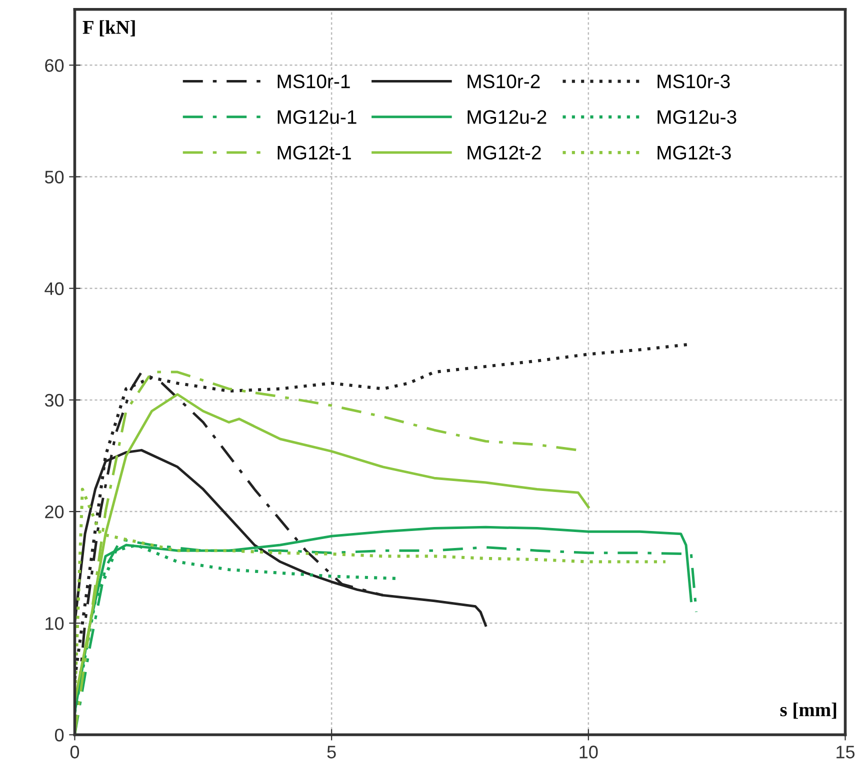 This screenshot has height=780, width=859. Describe the element at coordinates (108, 28) in the screenshot. I see `y-axis-title: F [kN]` at that location.